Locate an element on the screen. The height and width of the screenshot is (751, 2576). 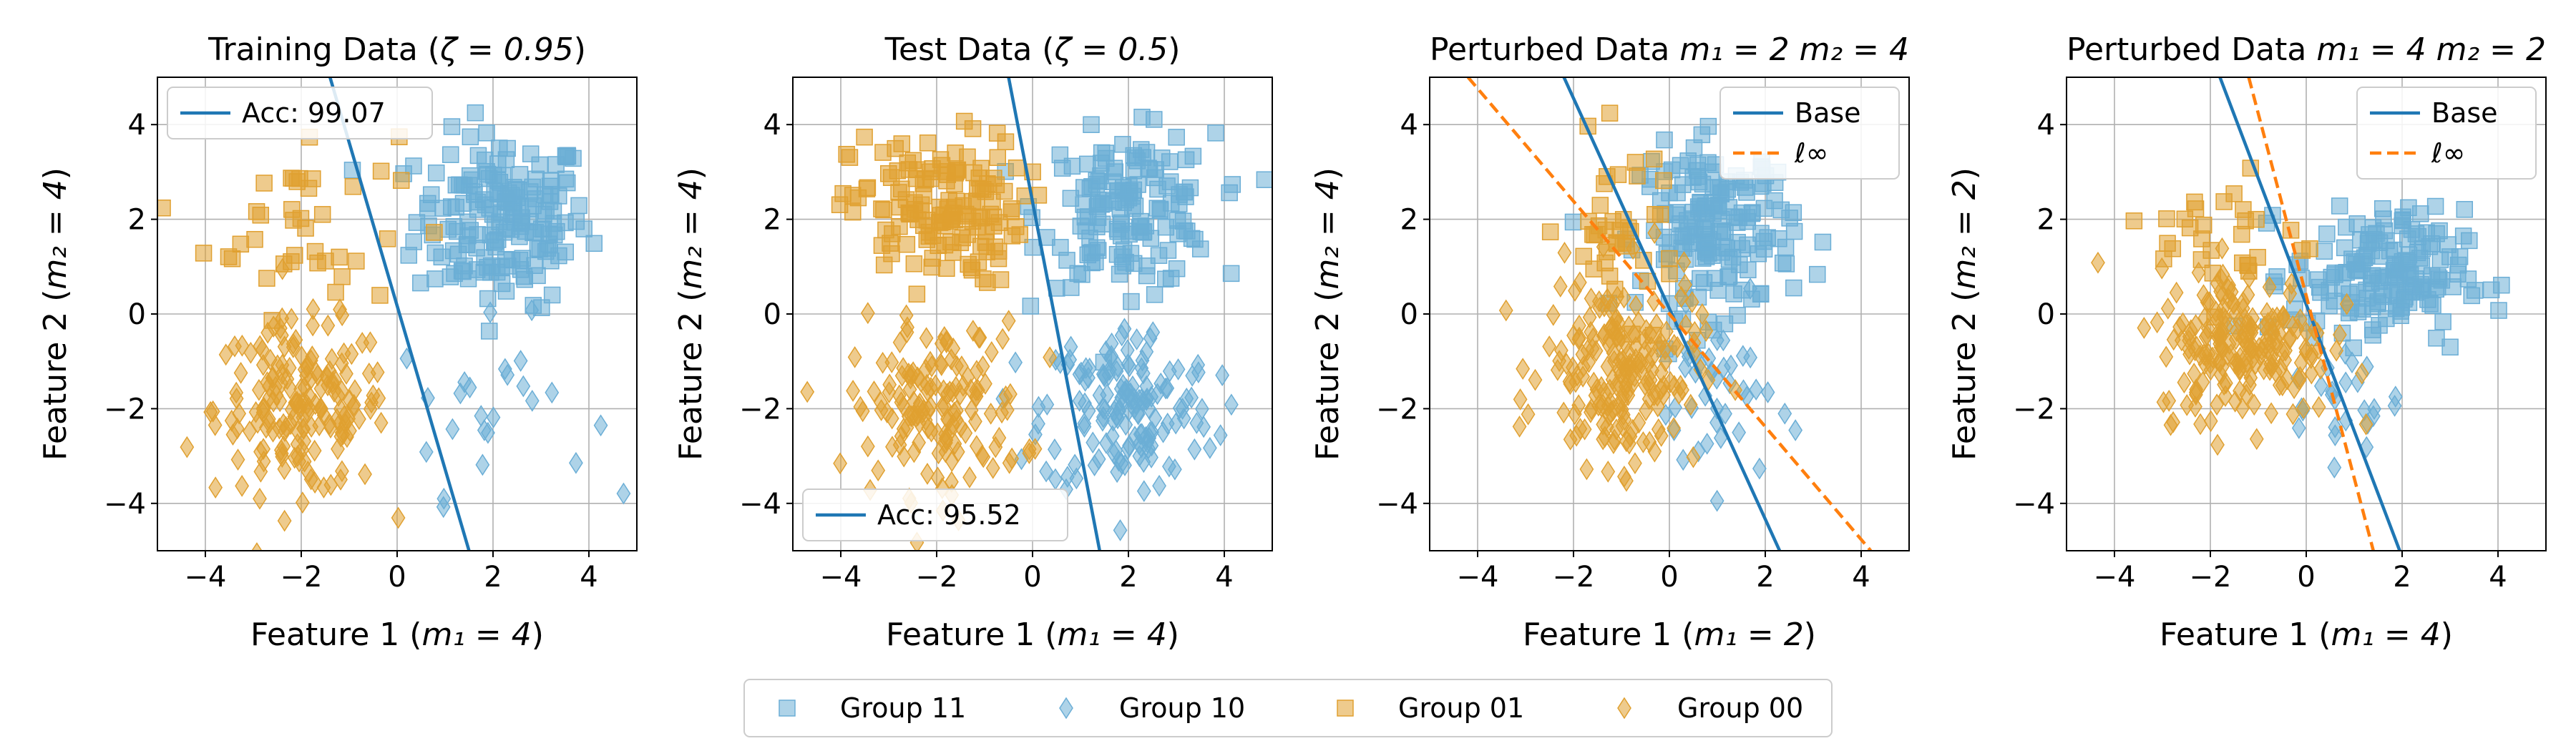
legend-line-label: Base is located at coordinates (2464, 113).